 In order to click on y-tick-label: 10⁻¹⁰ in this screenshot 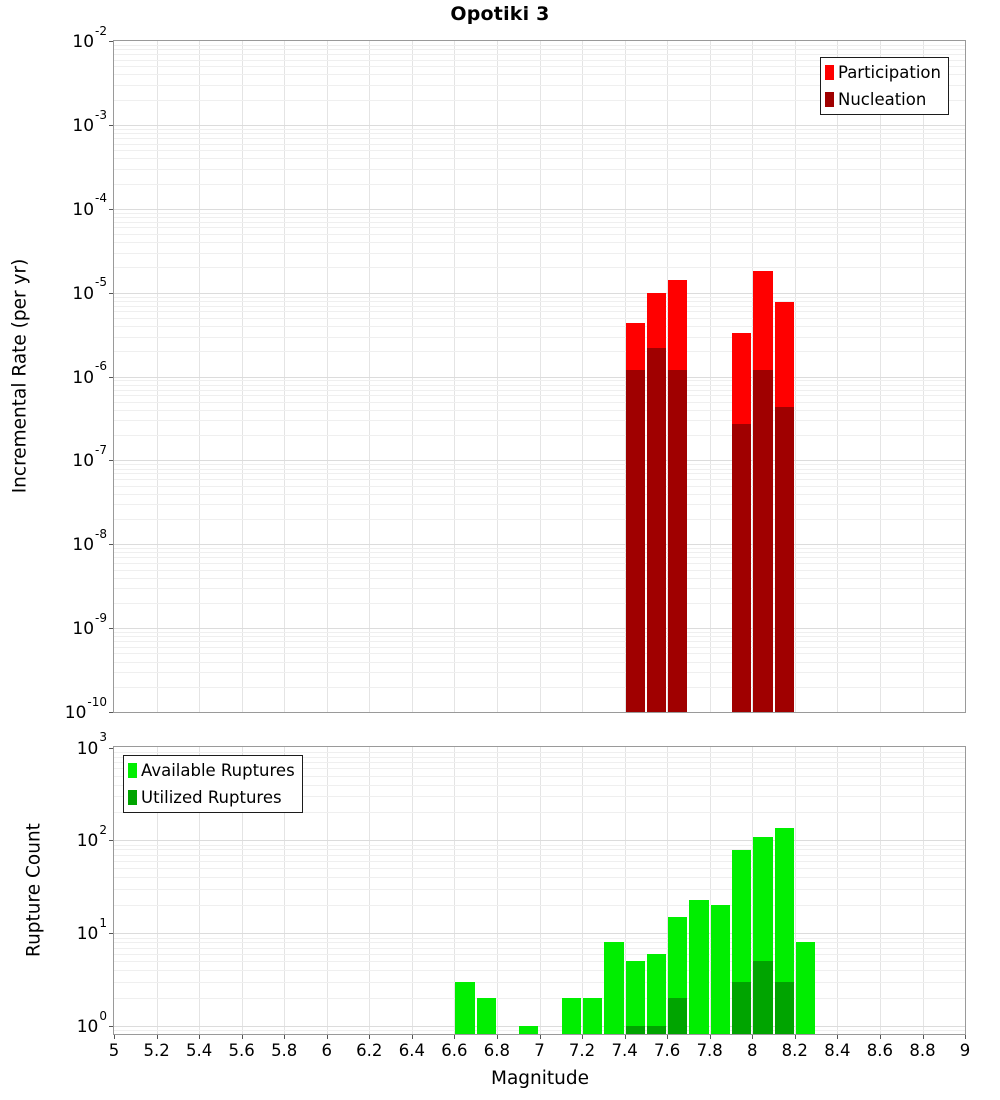, I will do `click(85, 708)`.